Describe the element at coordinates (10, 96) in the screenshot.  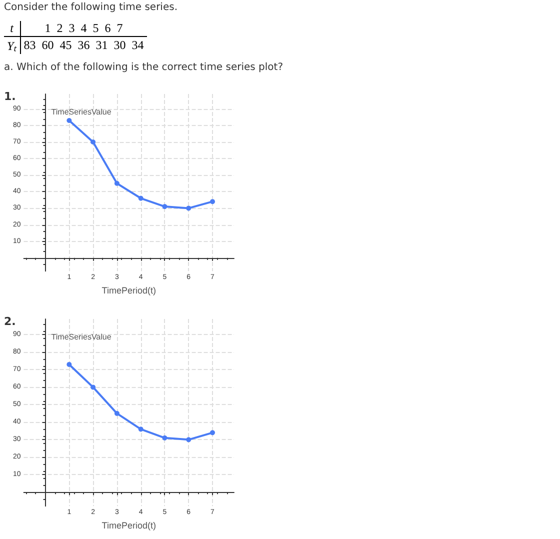
I see `chart-title: 1.` at that location.